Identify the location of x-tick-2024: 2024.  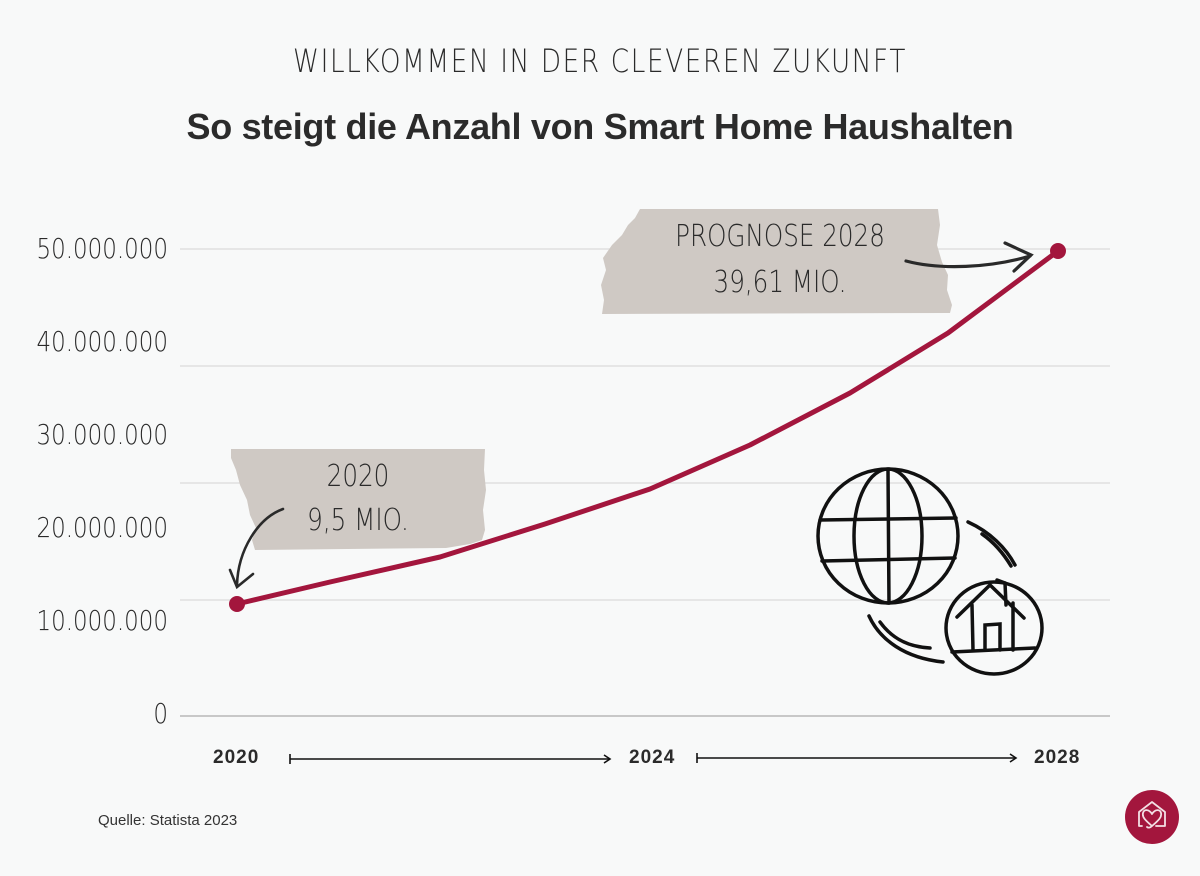
(652, 757).